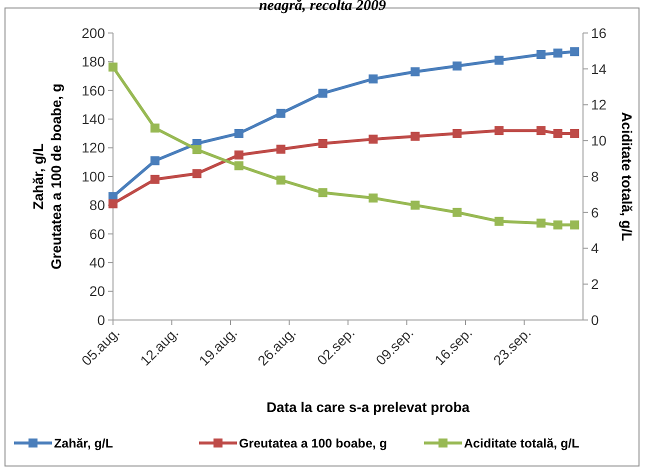 The image size is (645, 468). I want to click on y-tick-label: 20, so click(97, 291).